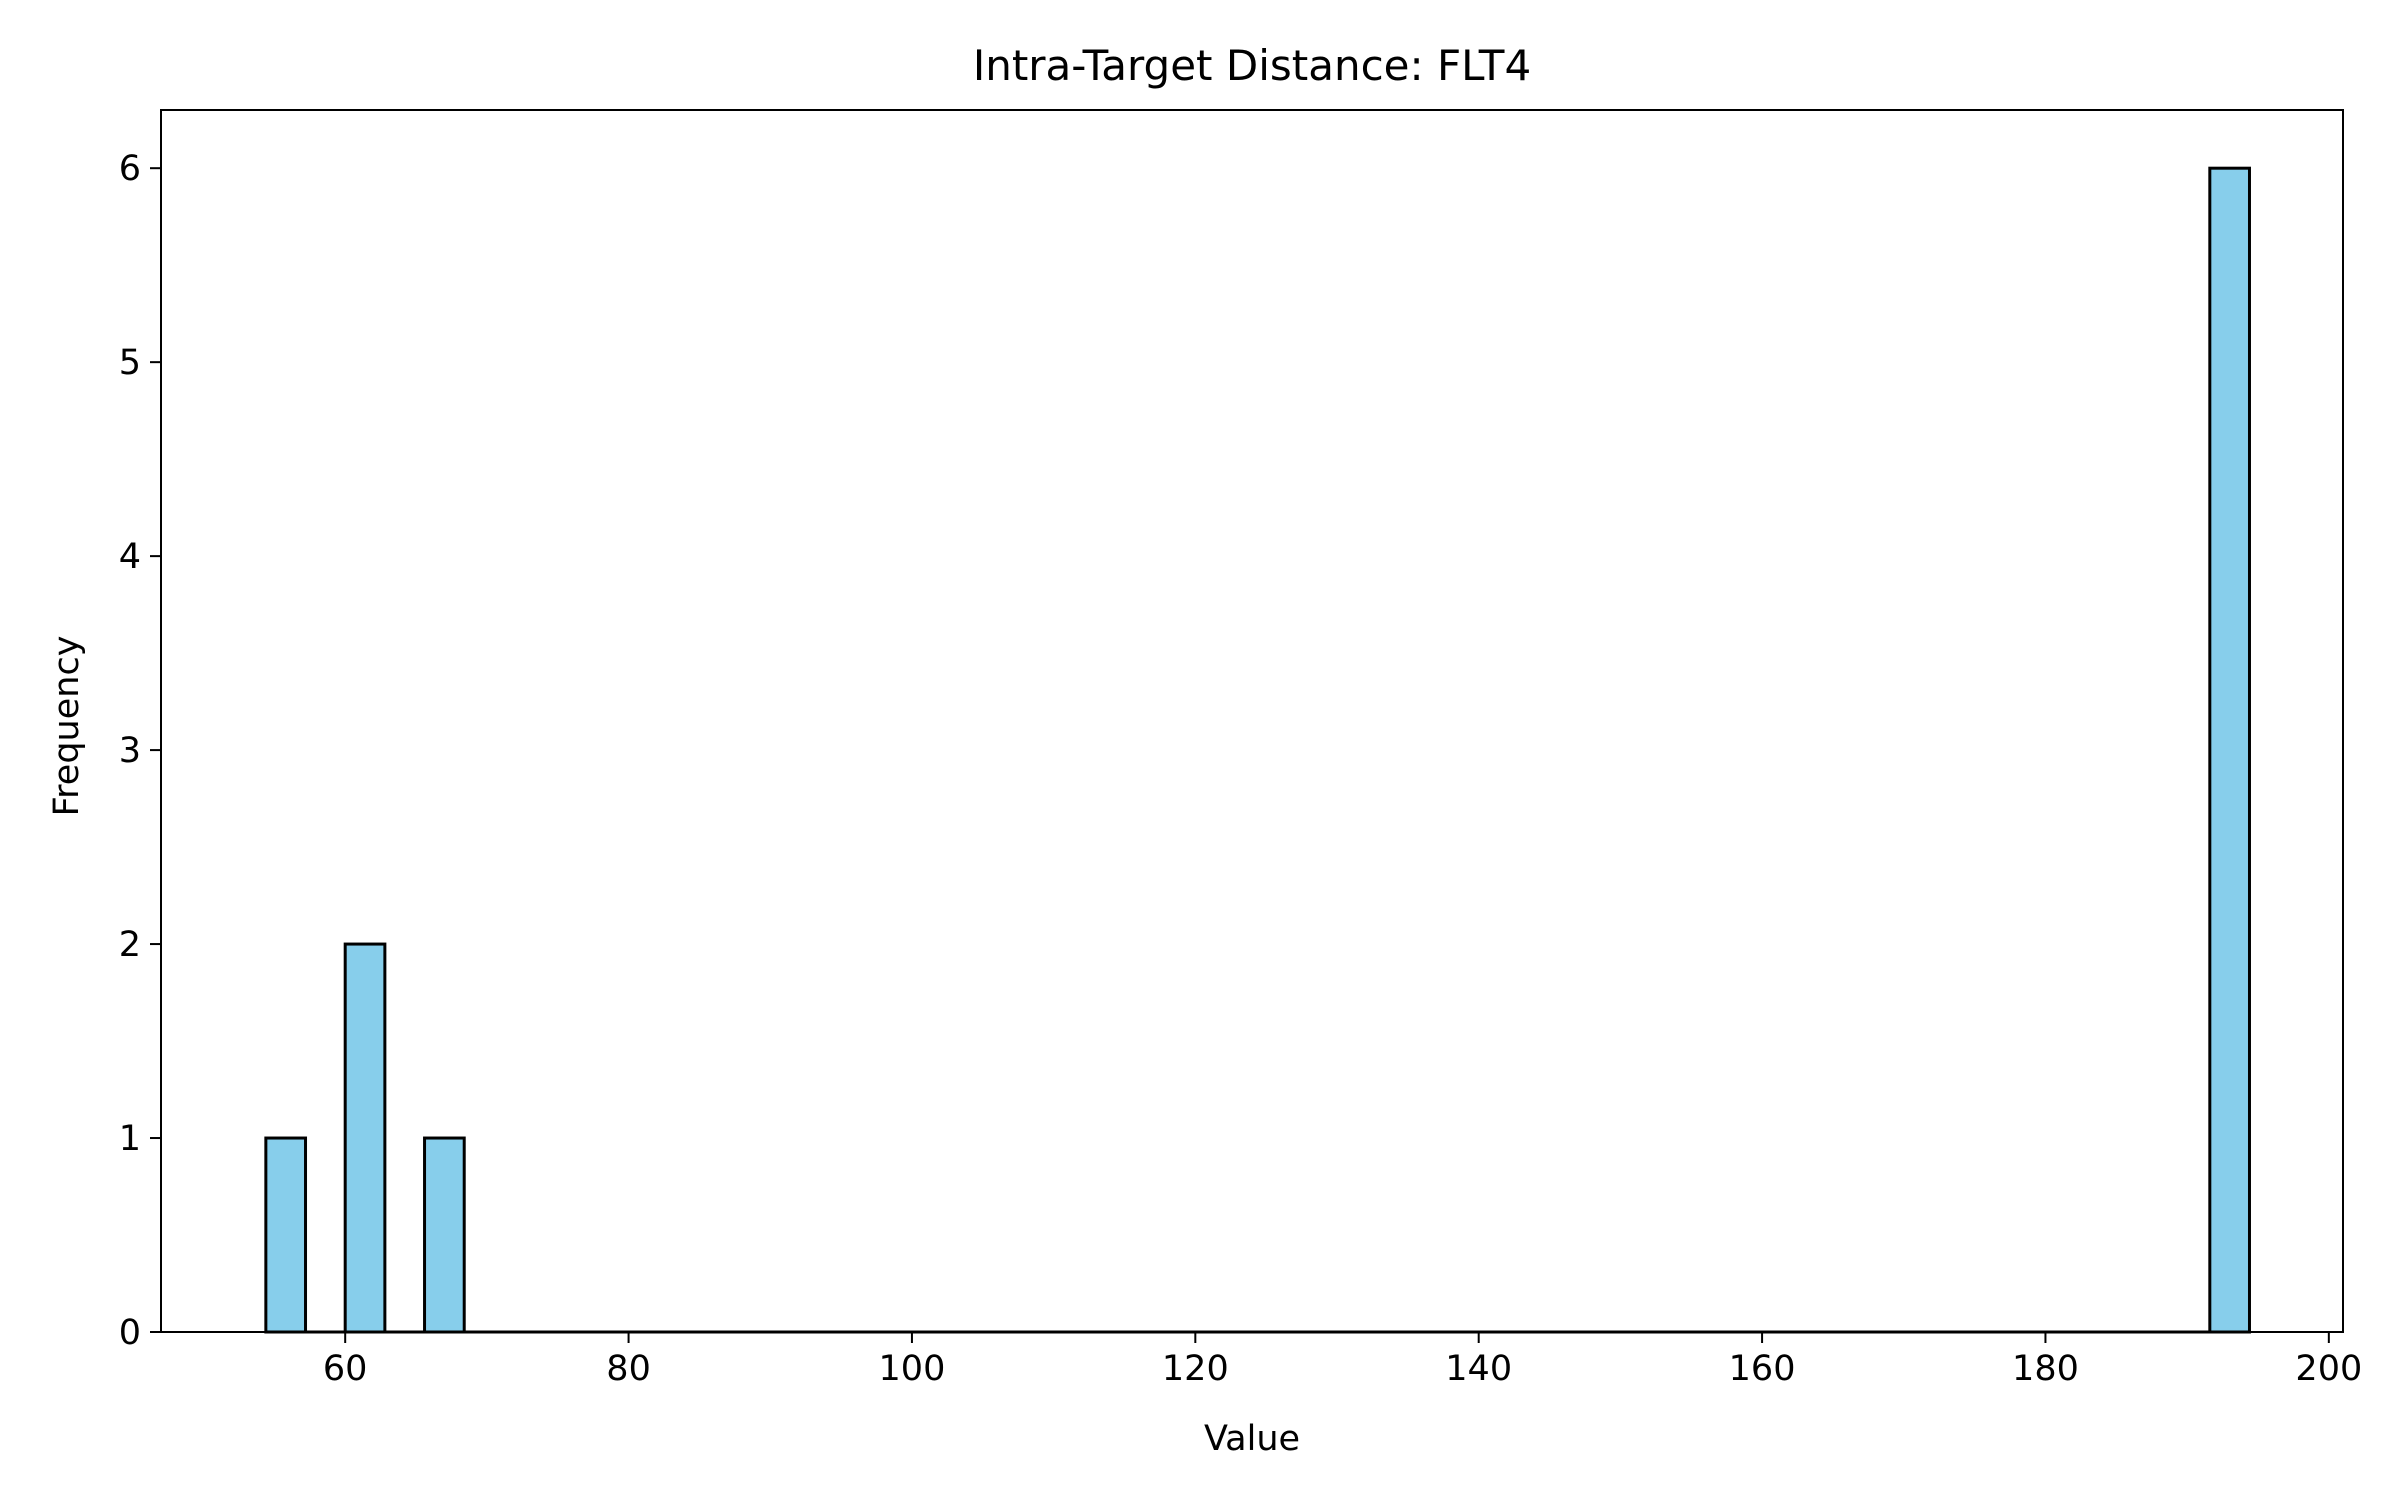 Image resolution: width=2400 pixels, height=1505 pixels. What do you see at coordinates (130, 1333) in the screenshot?
I see `y-tick-label: 0` at bounding box center [130, 1333].